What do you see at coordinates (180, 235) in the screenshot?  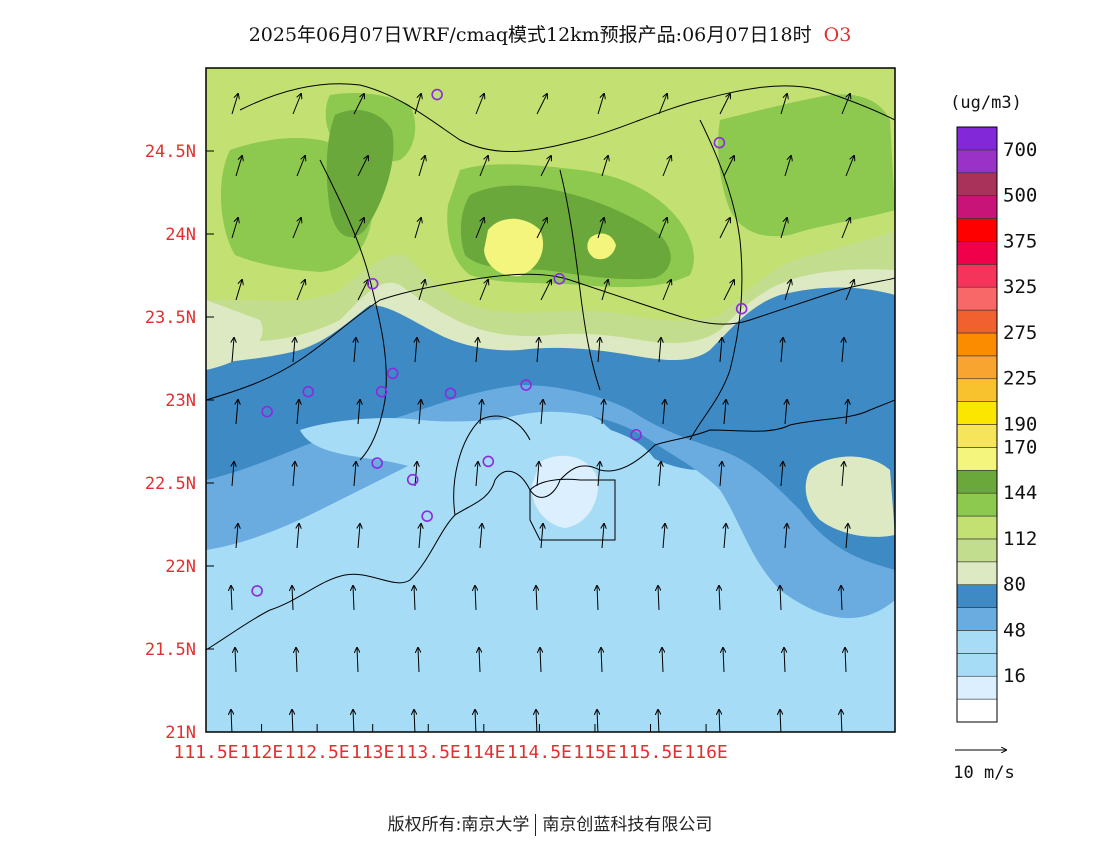 I see `lat-label: 24N` at bounding box center [180, 235].